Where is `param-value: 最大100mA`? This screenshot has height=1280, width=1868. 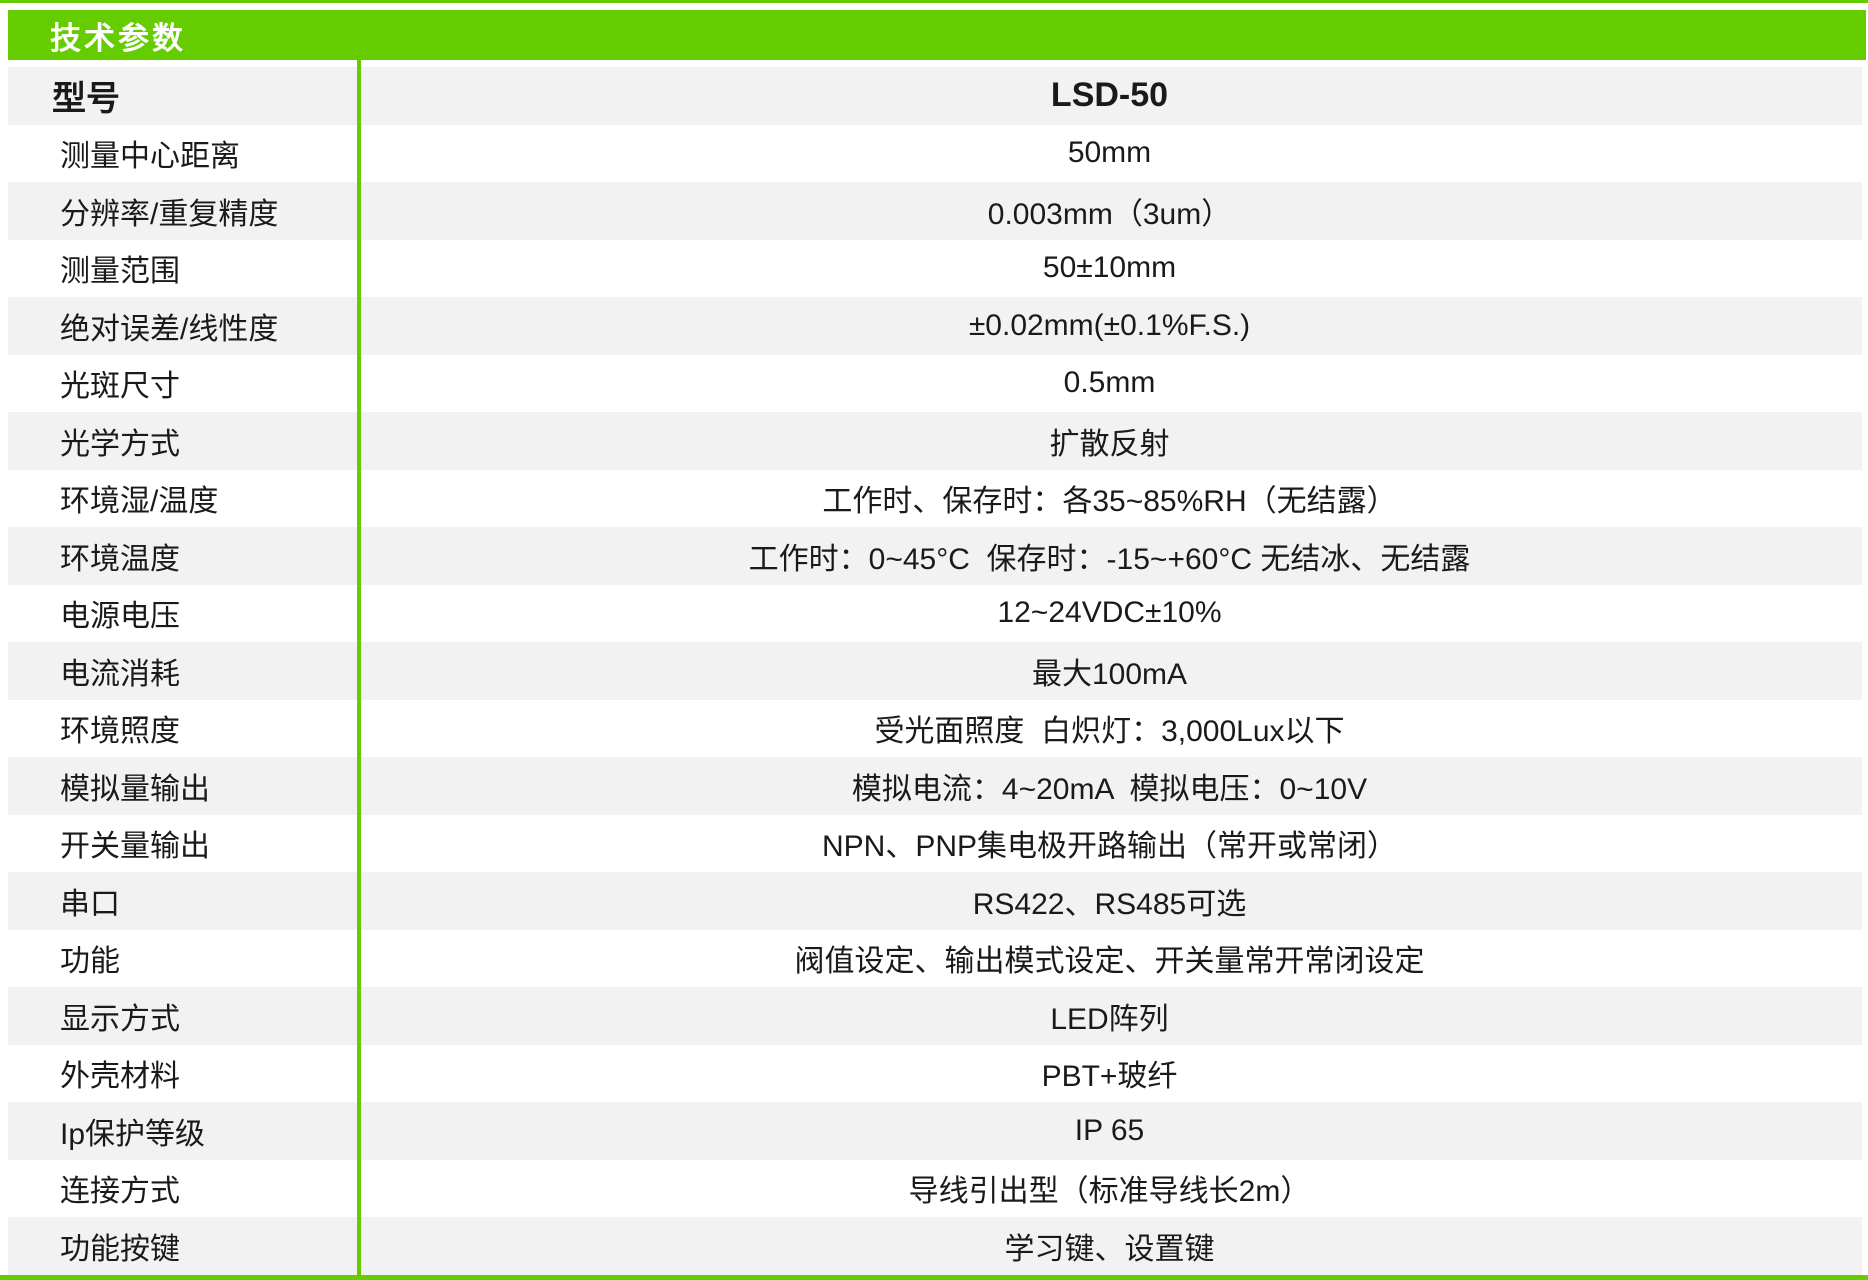 param-value: 最大100mA is located at coordinates (1109, 674).